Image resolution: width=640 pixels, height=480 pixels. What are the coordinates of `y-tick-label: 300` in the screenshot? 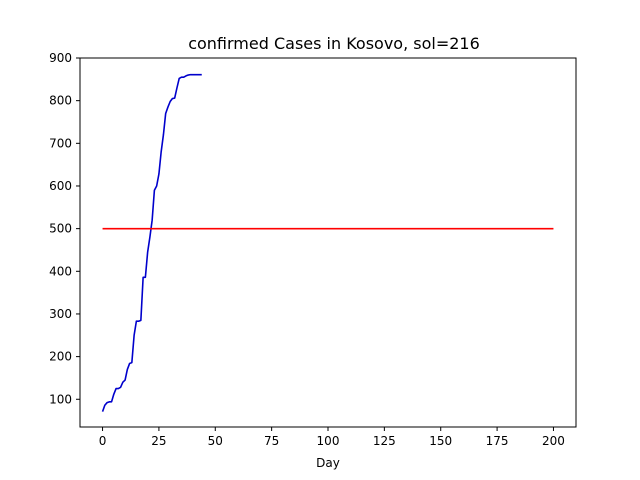 It's located at (60, 314).